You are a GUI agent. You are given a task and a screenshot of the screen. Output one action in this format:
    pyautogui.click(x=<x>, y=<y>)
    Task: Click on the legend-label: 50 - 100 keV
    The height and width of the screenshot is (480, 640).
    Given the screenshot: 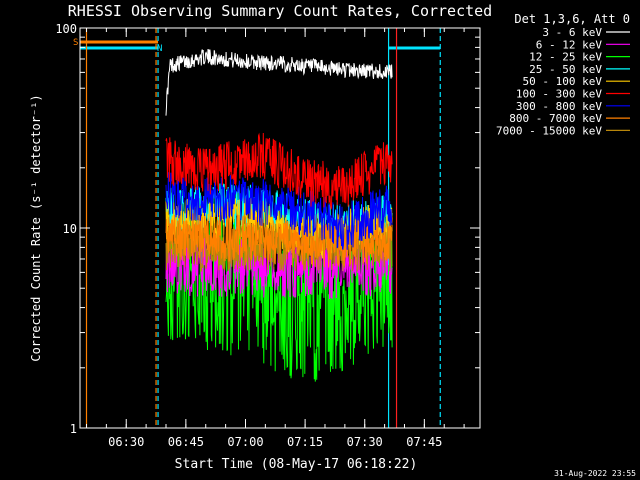 What is the action you would take?
    pyautogui.click(x=563, y=81)
    